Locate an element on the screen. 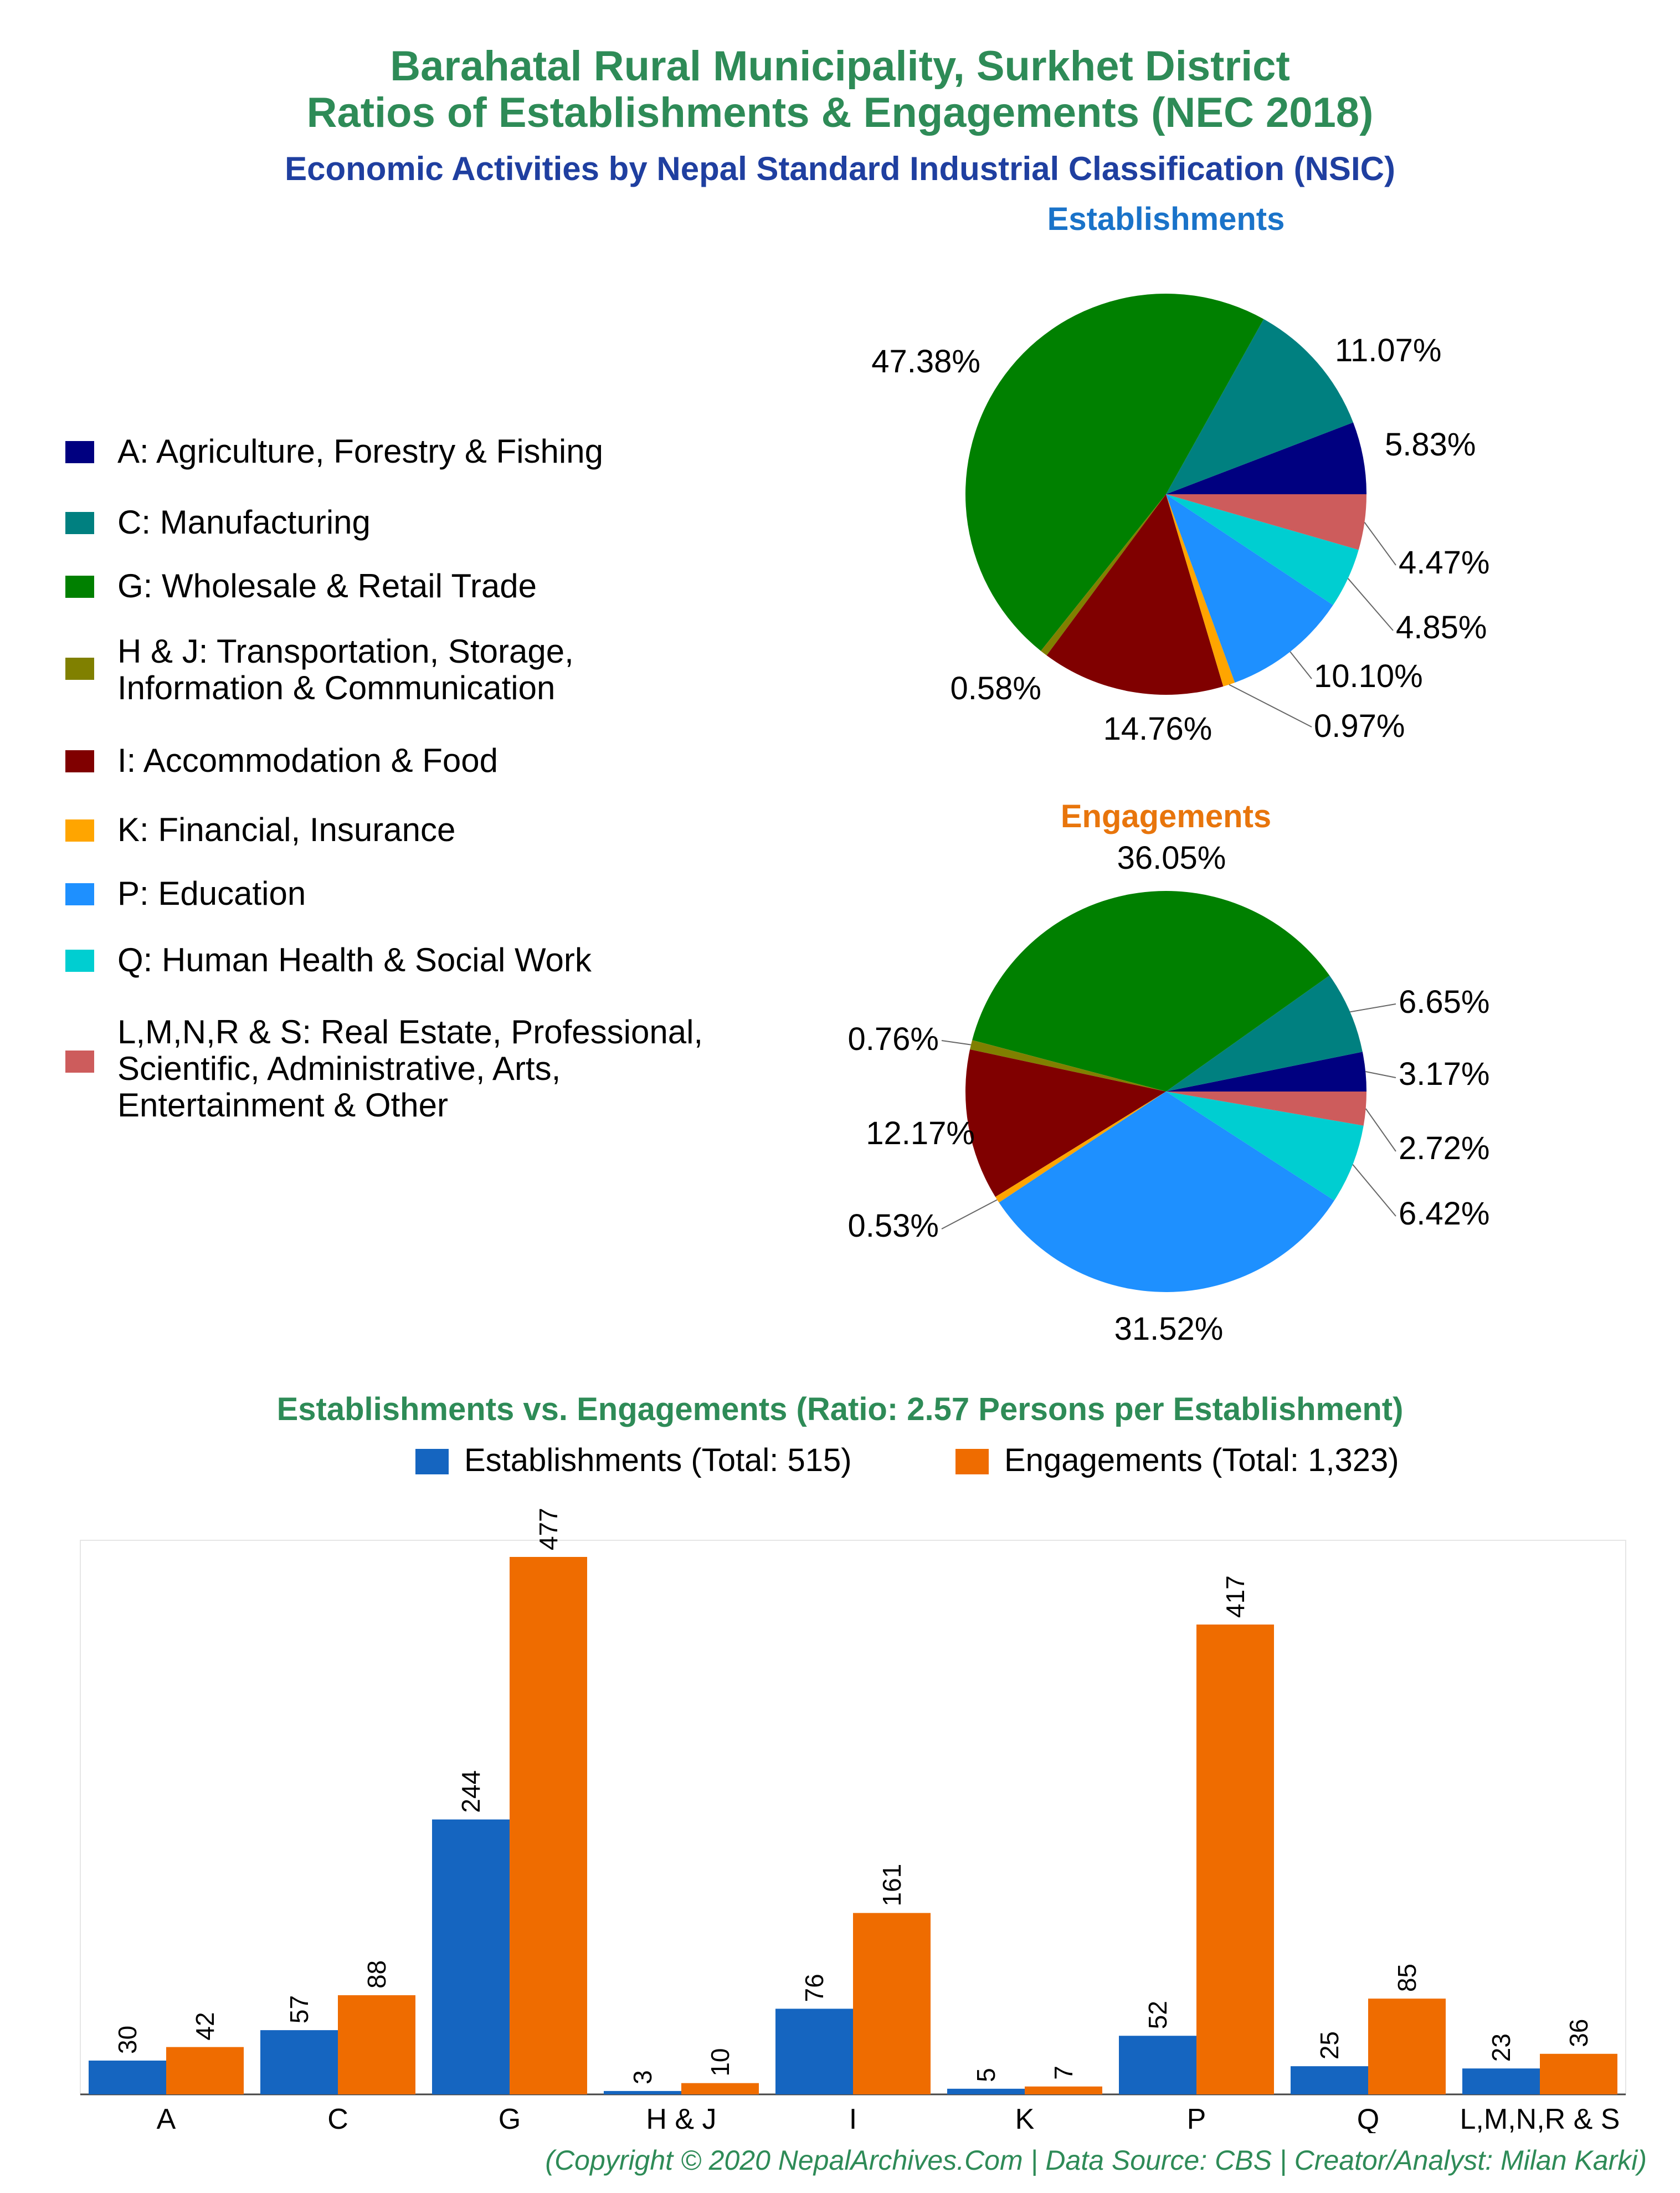  bar-value-label-c-engagements: 88 is located at coordinates (376, 1974).